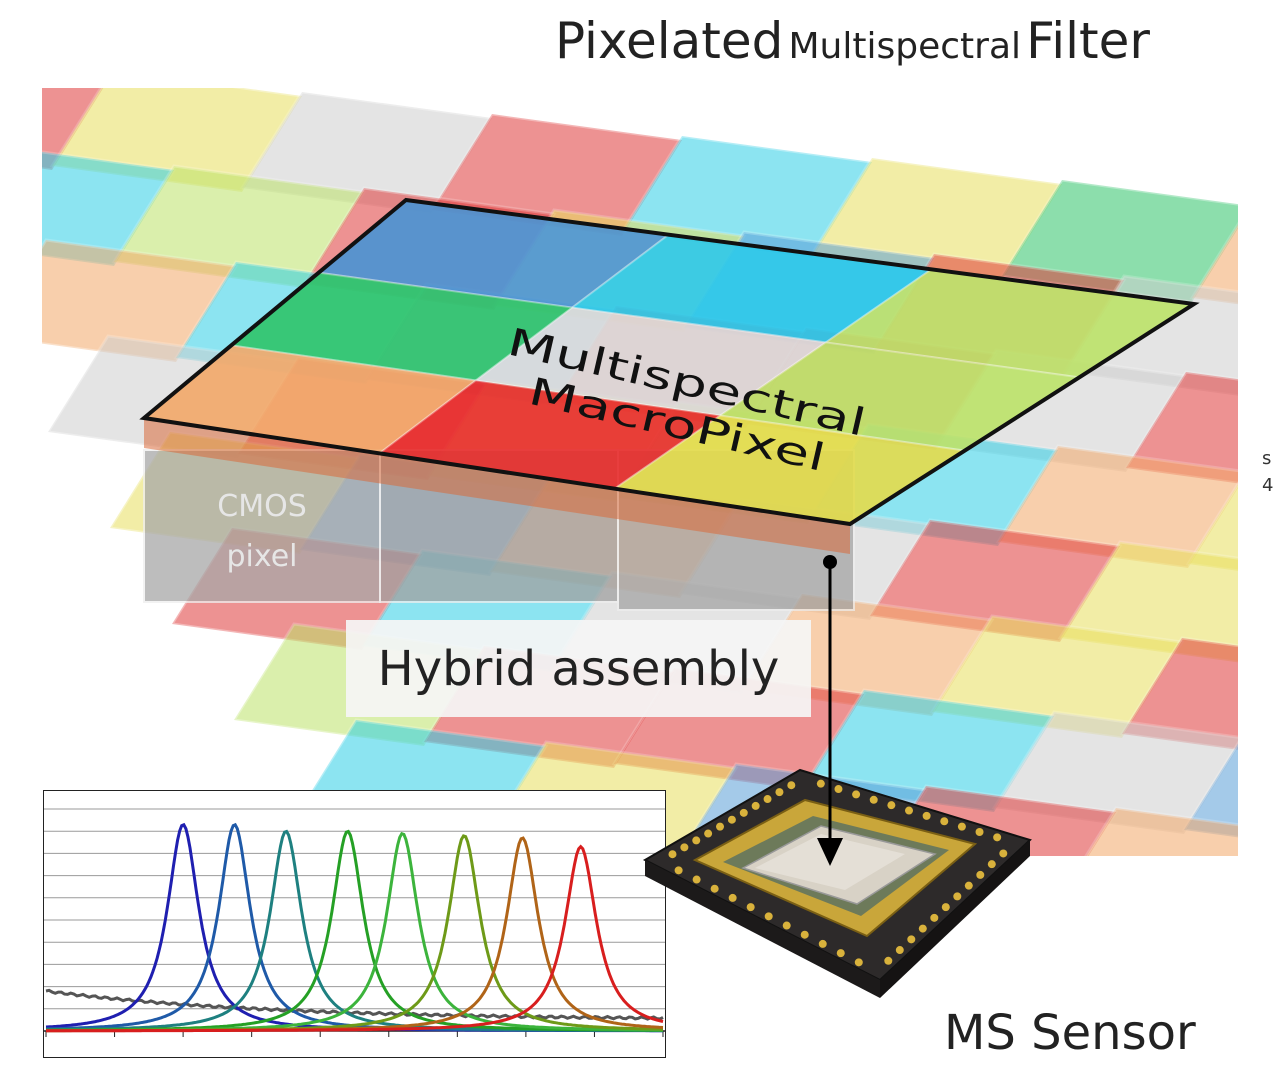 This screenshot has width=1273, height=1065. Describe the element at coordinates (497, 486) in the screenshot. I see `macropixel-front-edge` at that location.